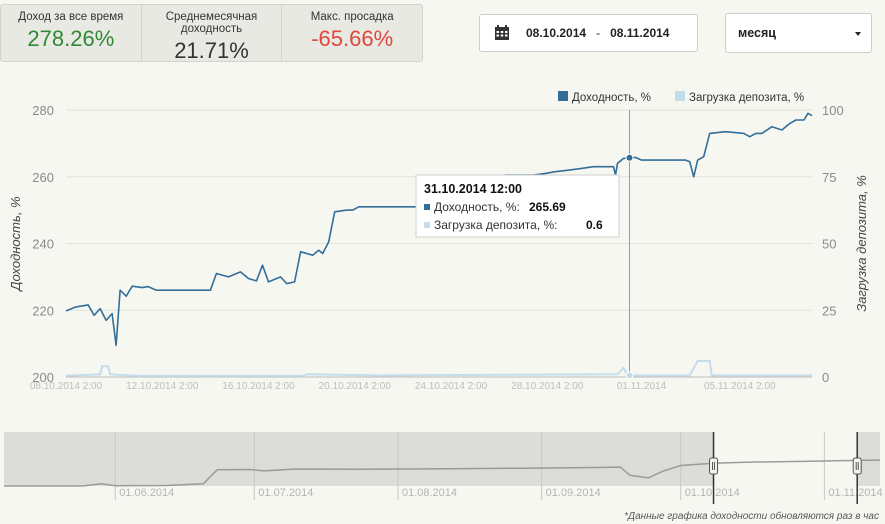 This screenshot has width=885, height=524. What do you see at coordinates (477, 207) in the screenshot?
I see `tooltip-label: Доходность, %:` at bounding box center [477, 207].